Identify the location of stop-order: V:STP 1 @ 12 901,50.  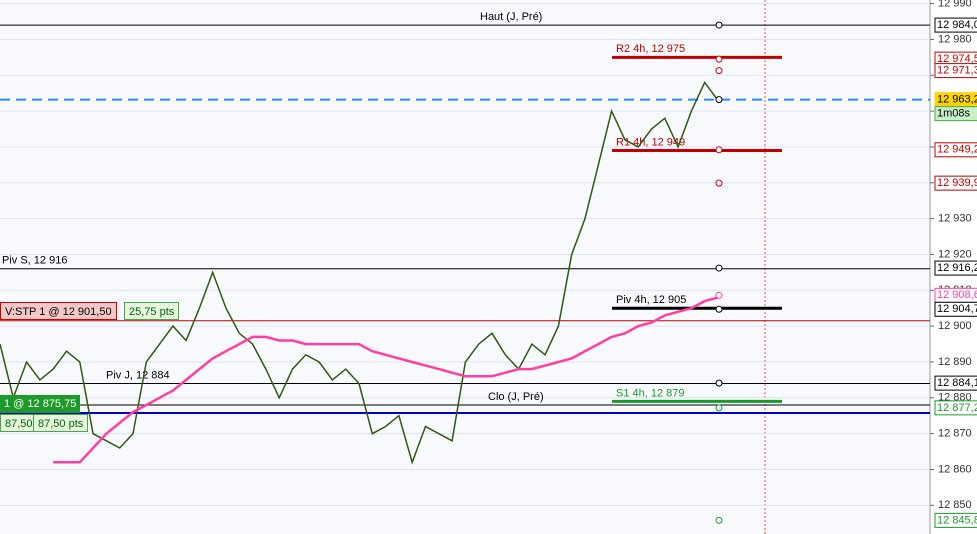
(58, 311).